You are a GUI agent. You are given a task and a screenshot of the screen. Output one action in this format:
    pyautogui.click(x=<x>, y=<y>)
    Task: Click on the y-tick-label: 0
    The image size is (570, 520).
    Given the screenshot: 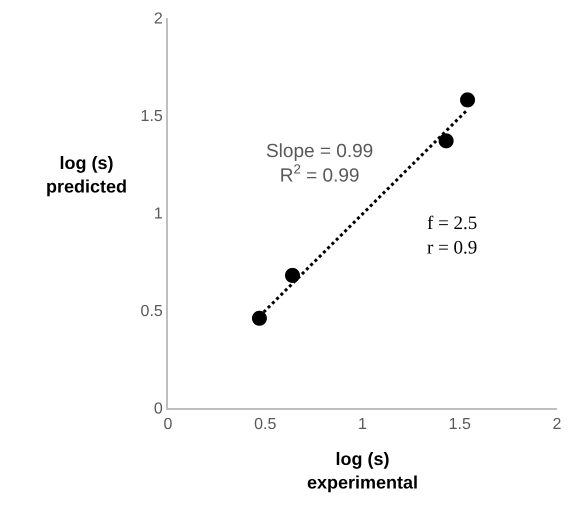 What is the action you would take?
    pyautogui.click(x=158, y=409)
    